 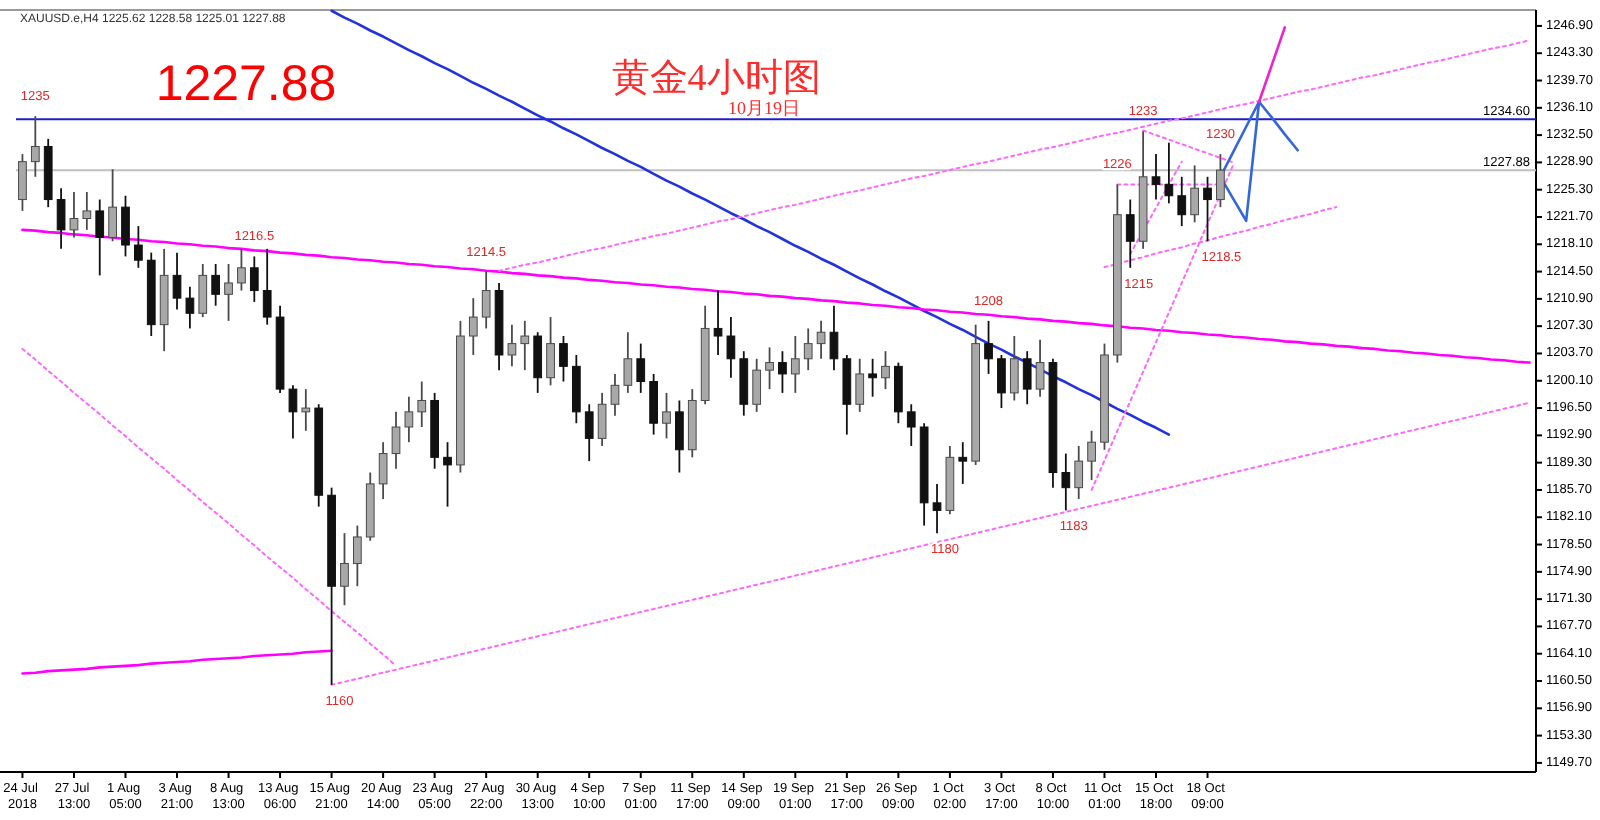 What do you see at coordinates (764, 108) in the screenshot?
I see `subtitle: 10月19日` at bounding box center [764, 108].